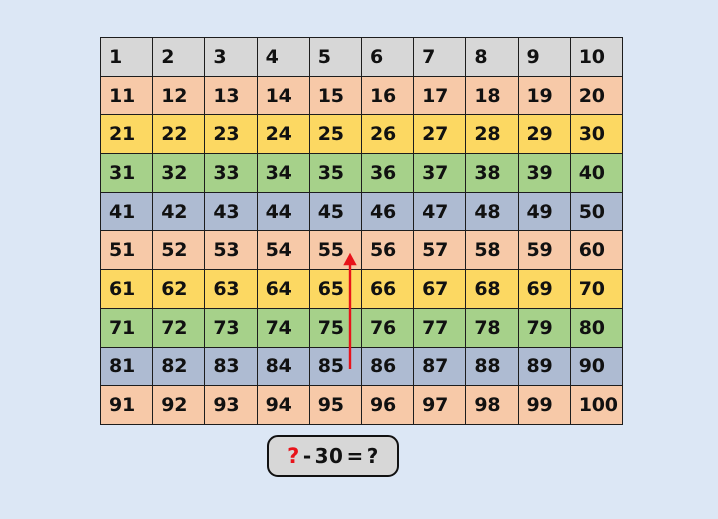 This screenshot has width=718, height=519. I want to click on chart-cell-9: 9, so click(544, 57).